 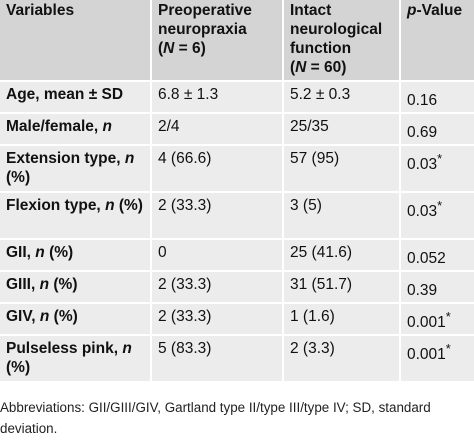 What do you see at coordinates (217, 255) in the screenshot?
I see `row-preoperative-value: 0` at bounding box center [217, 255].